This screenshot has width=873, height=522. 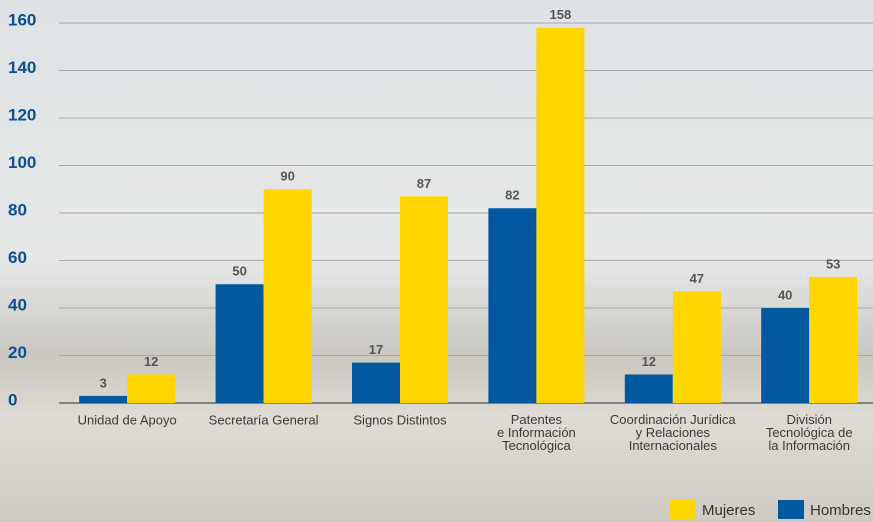 I want to click on y-tick-label: 160, so click(x=22, y=19).